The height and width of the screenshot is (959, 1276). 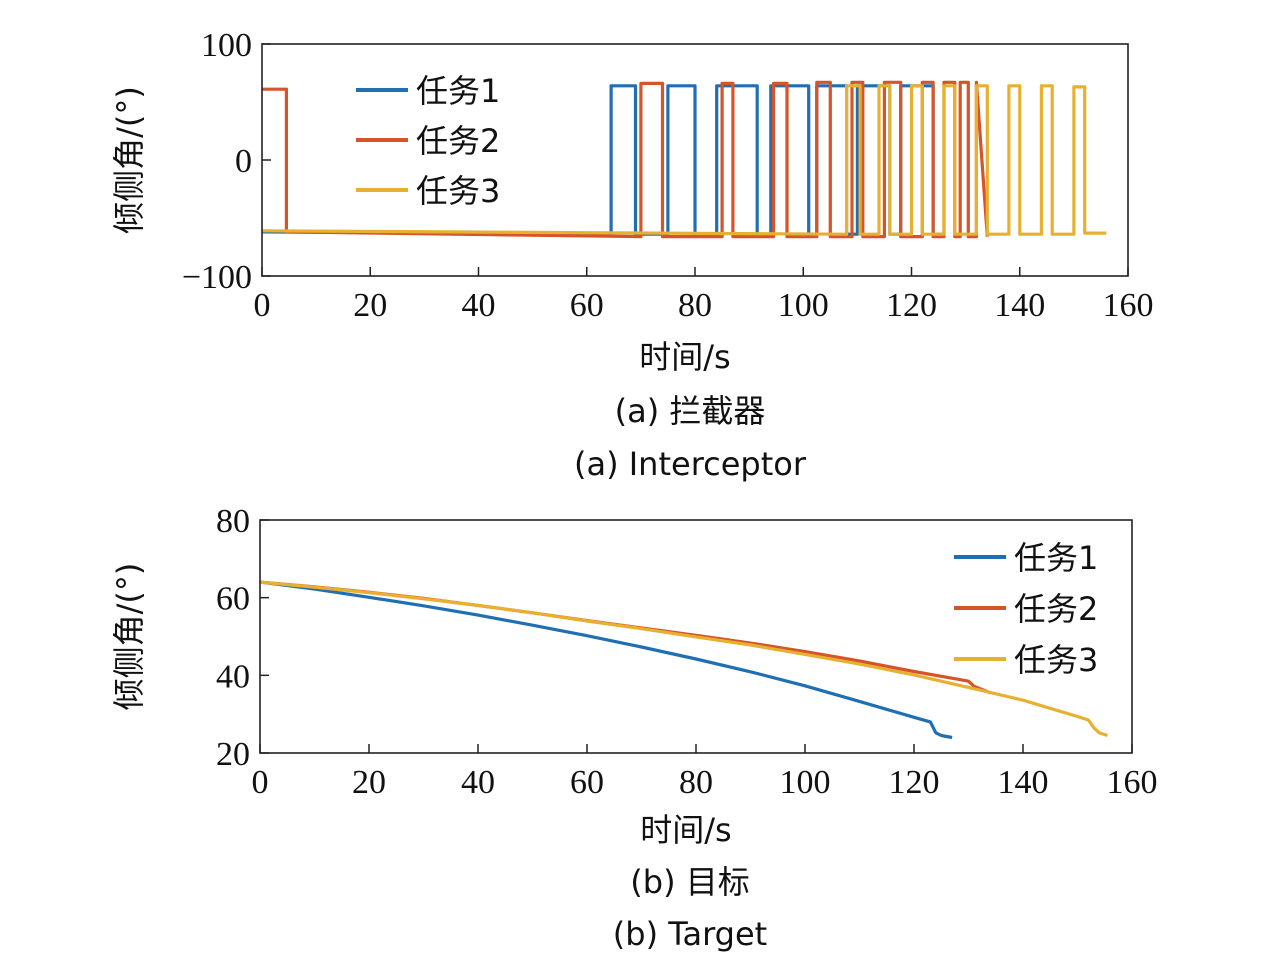 What do you see at coordinates (689, 882) in the screenshot?
I see `panel-b-caption-cn: (b) 目标` at bounding box center [689, 882].